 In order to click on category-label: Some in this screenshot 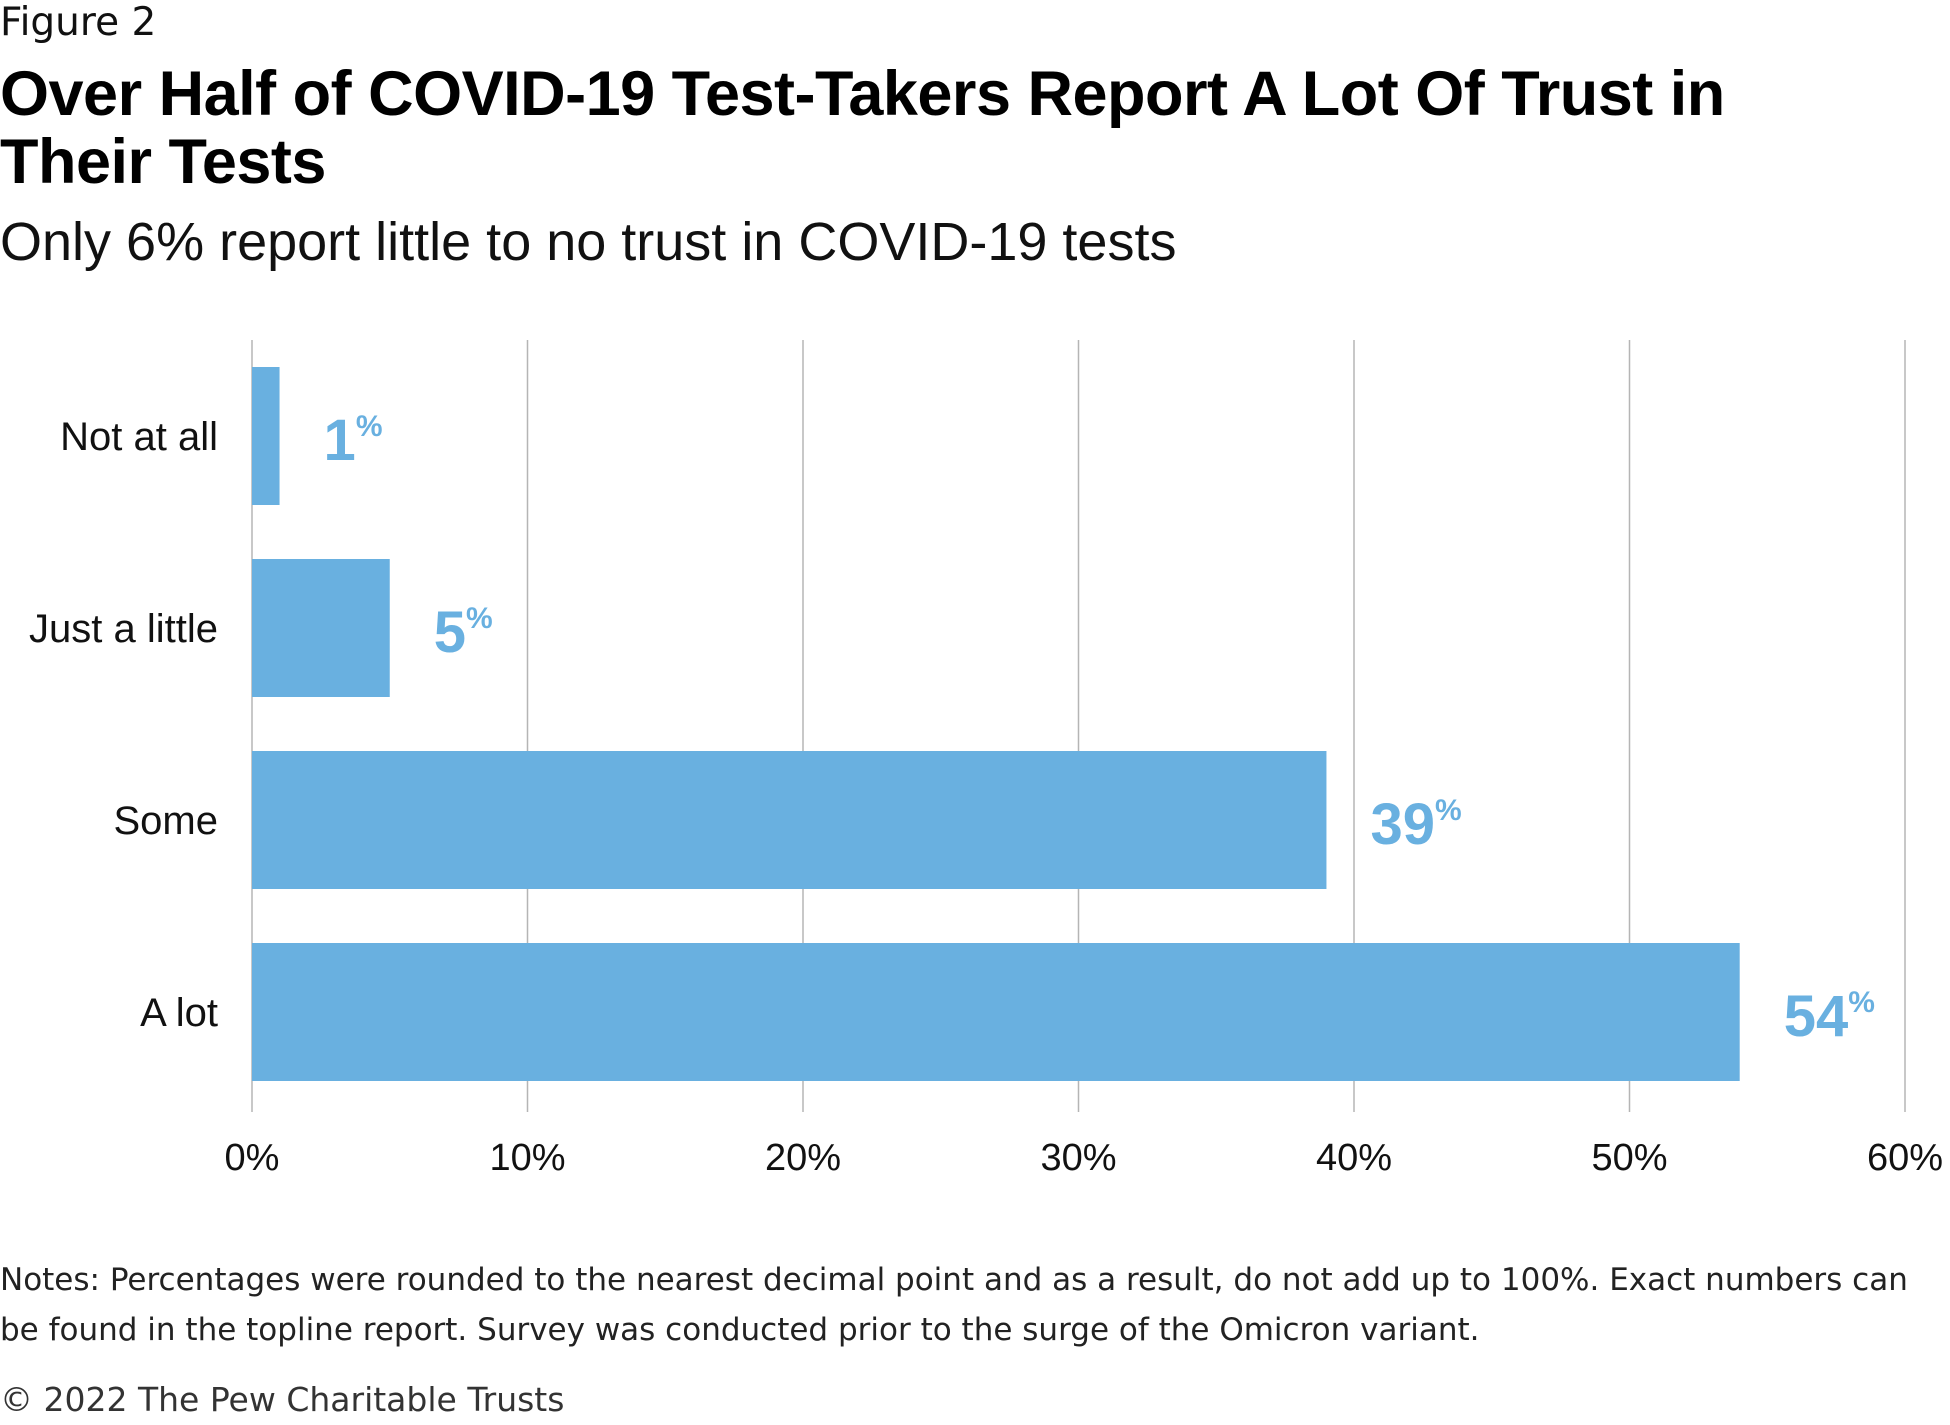, I will do `click(166, 821)`.